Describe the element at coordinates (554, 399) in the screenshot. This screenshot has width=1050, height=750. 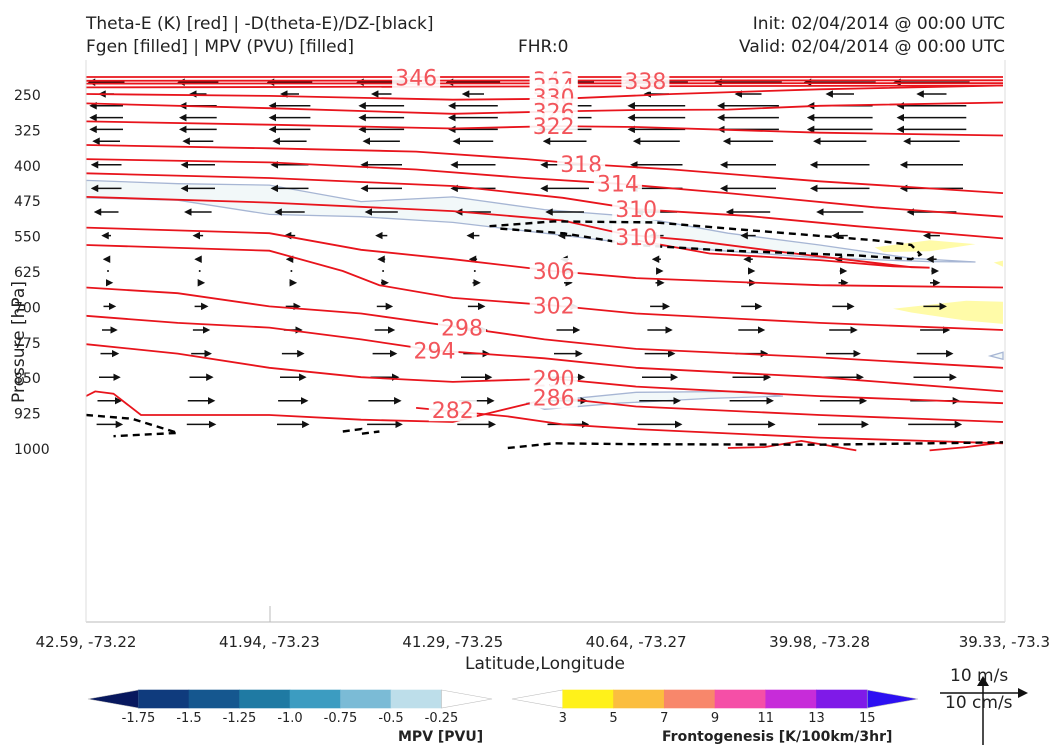
I see `contour-label: 286` at that location.